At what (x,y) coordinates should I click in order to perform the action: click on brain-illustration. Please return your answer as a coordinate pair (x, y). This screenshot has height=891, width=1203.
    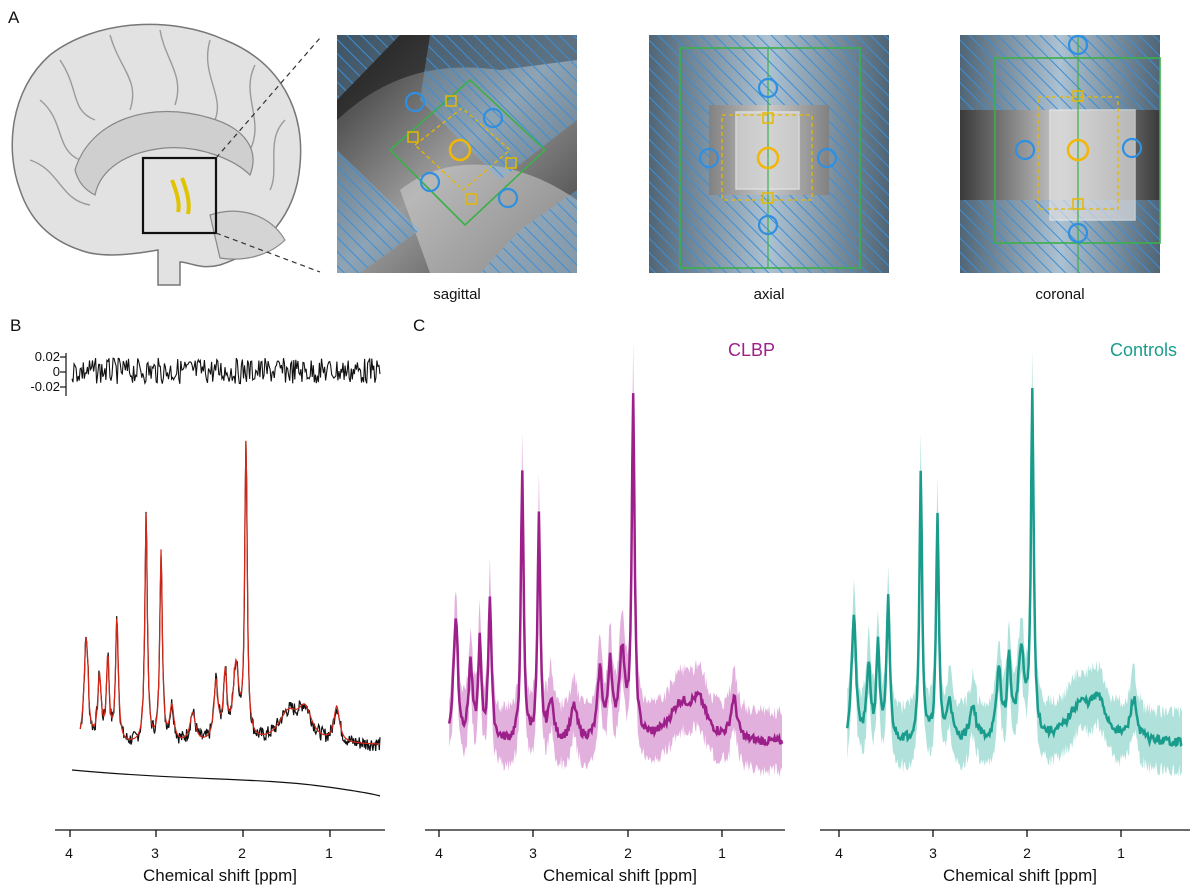
    Looking at the image, I should click on (166, 154).